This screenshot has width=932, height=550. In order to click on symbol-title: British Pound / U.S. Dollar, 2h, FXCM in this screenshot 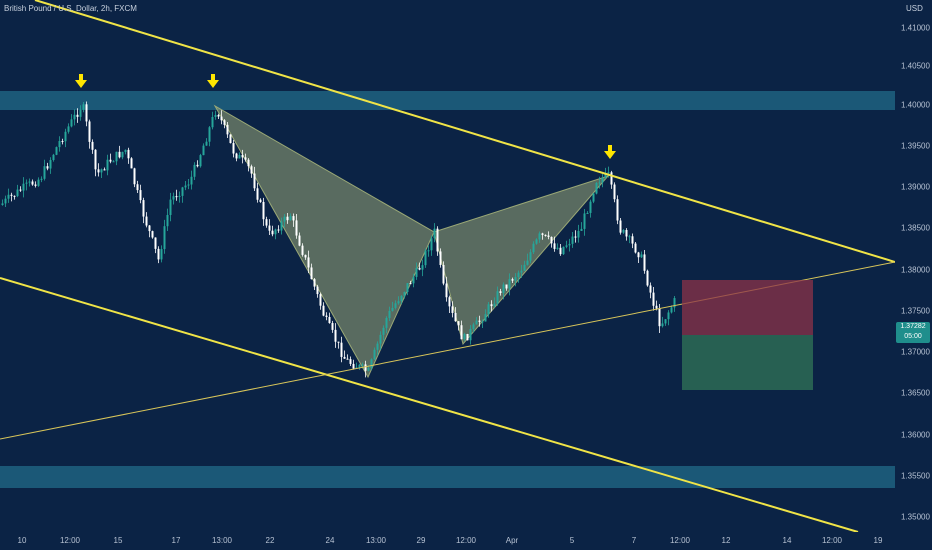, I will do `click(70, 8)`.